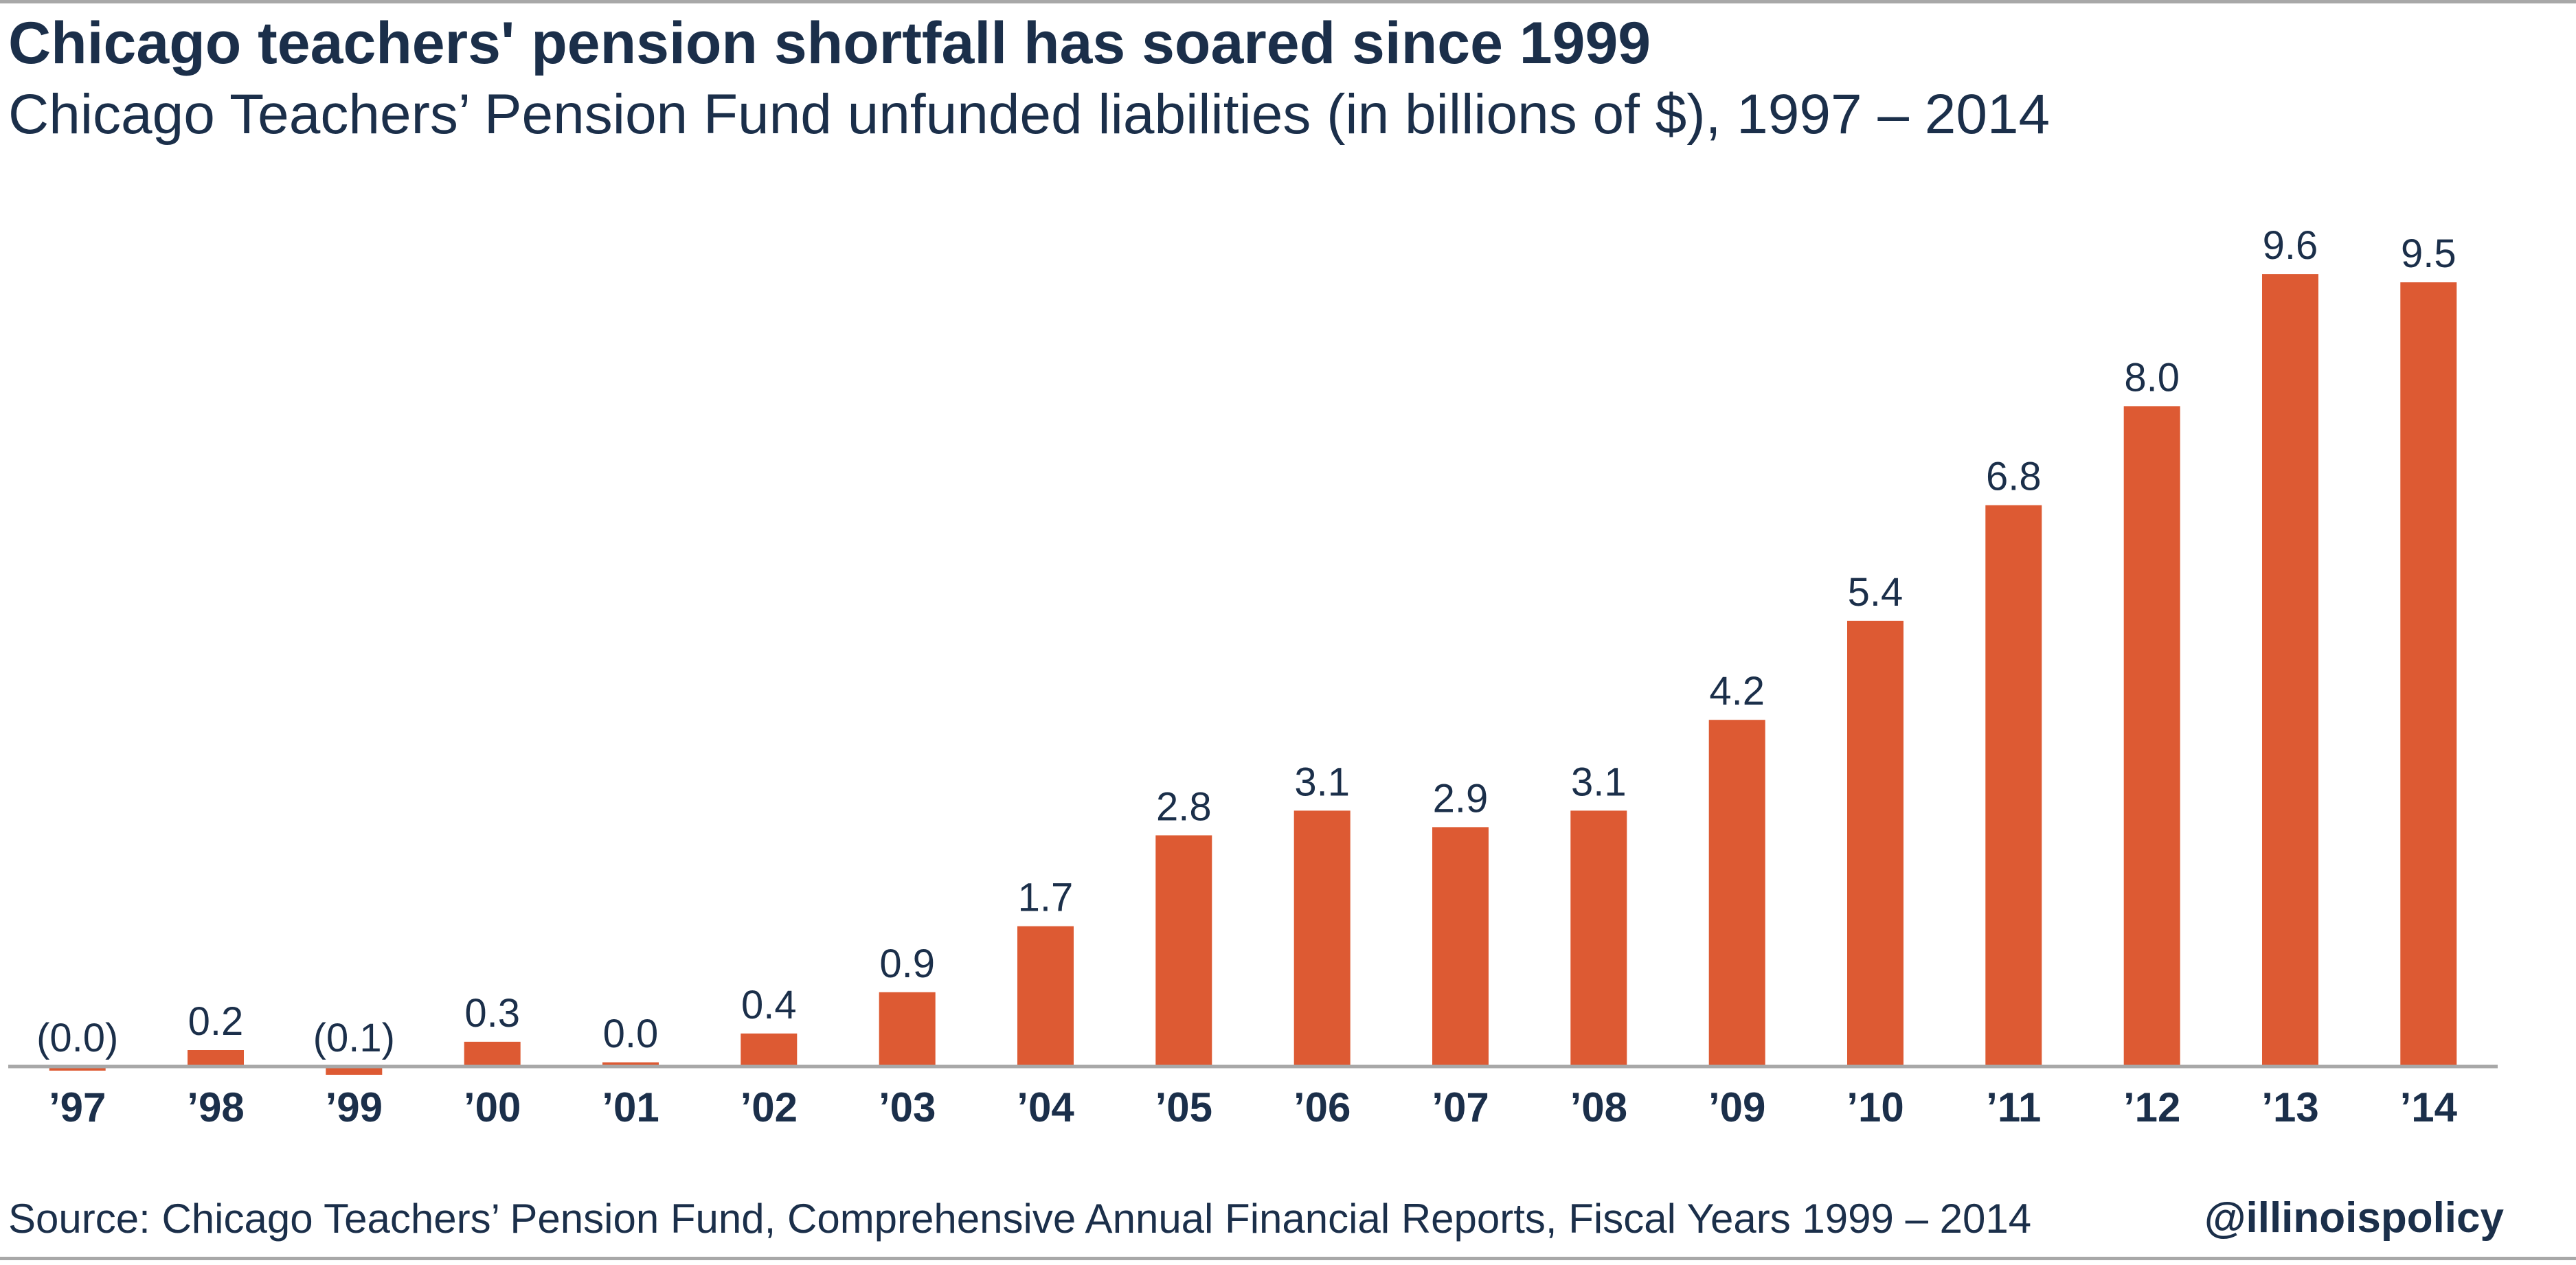 The width and height of the screenshot is (2576, 1265). I want to click on value-label-0: (0.0), so click(77, 1038).